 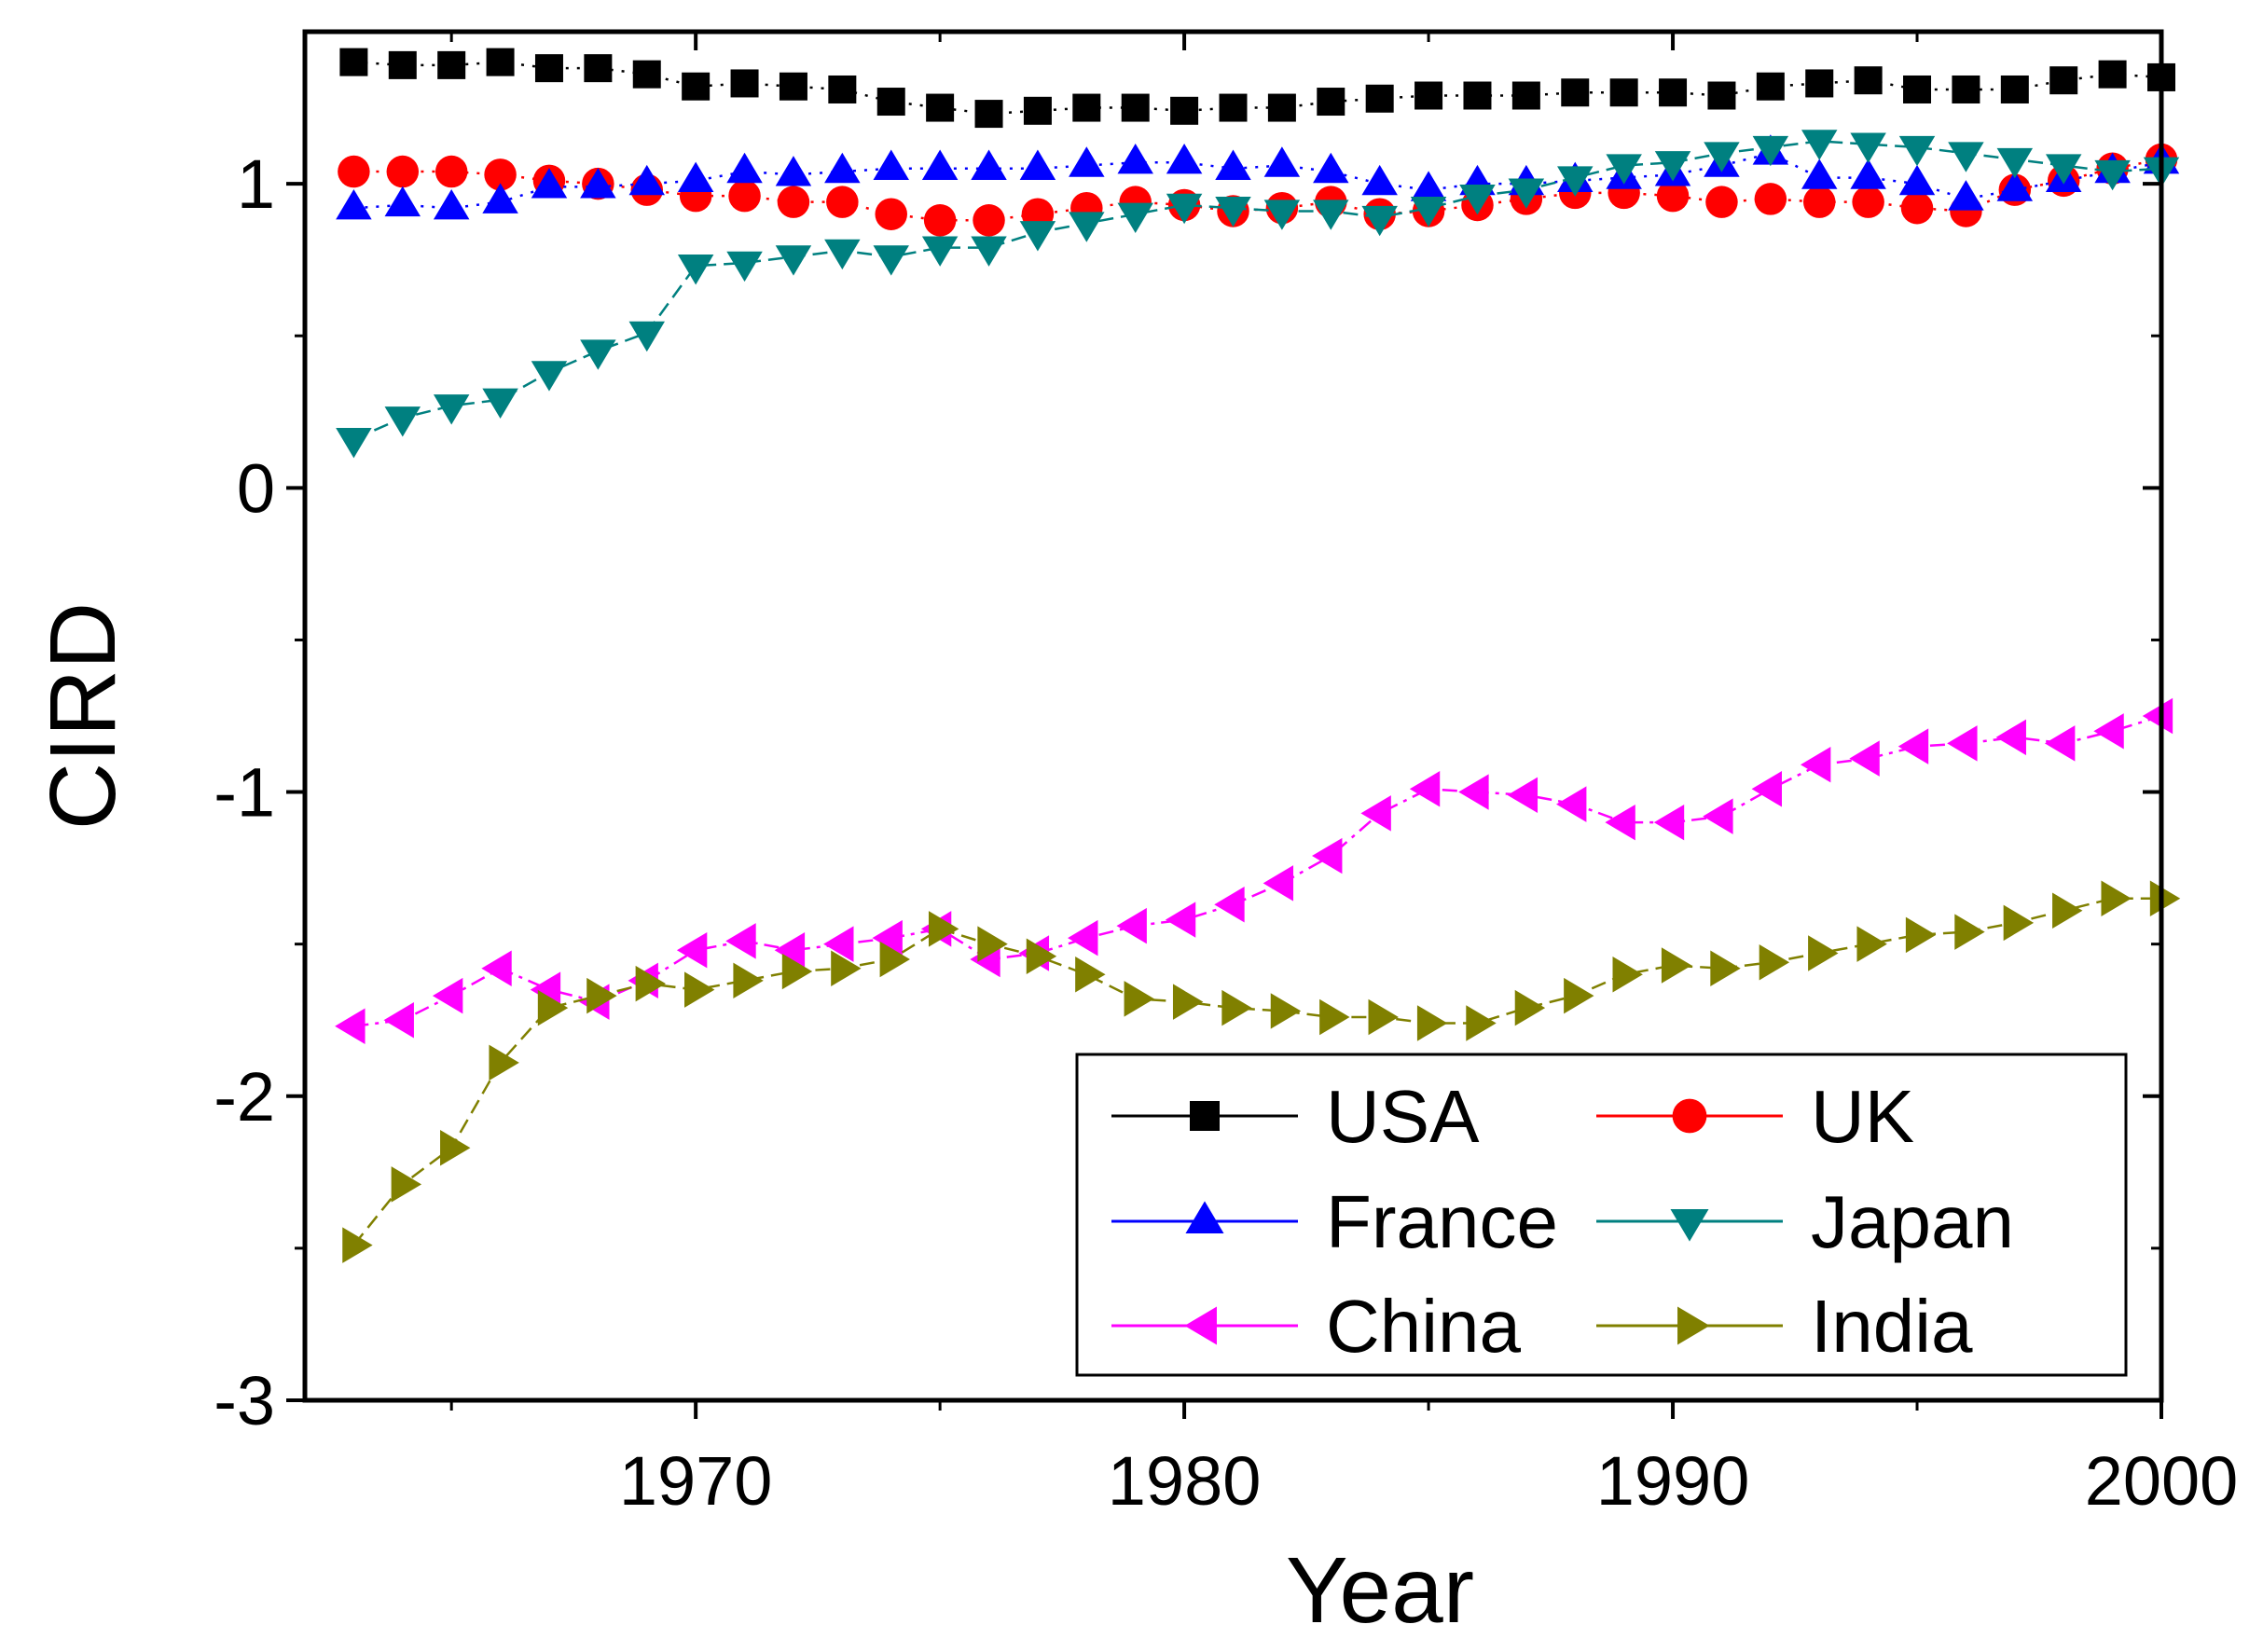 What do you see at coordinates (1442, 1221) in the screenshot?
I see `legend-label-france: France` at bounding box center [1442, 1221].